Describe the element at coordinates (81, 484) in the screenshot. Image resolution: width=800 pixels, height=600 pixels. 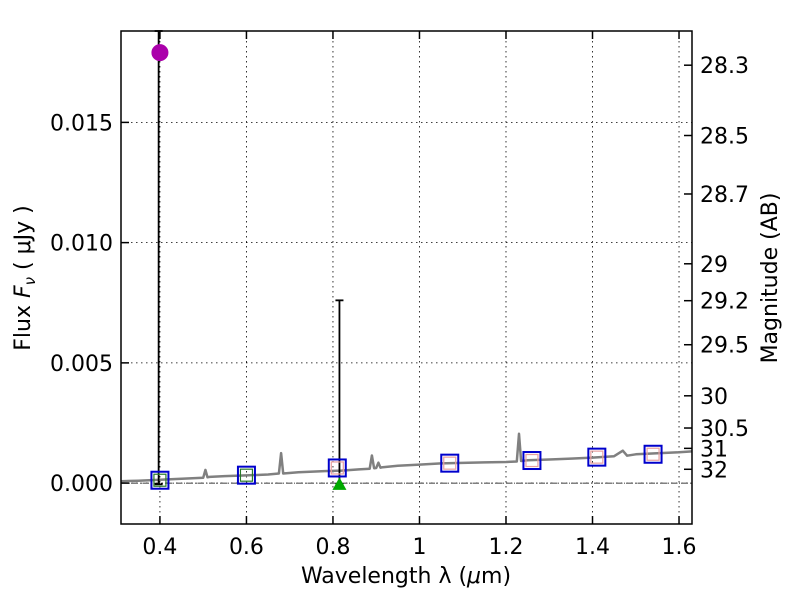
I see `y-tick-label: 0.000` at that location.